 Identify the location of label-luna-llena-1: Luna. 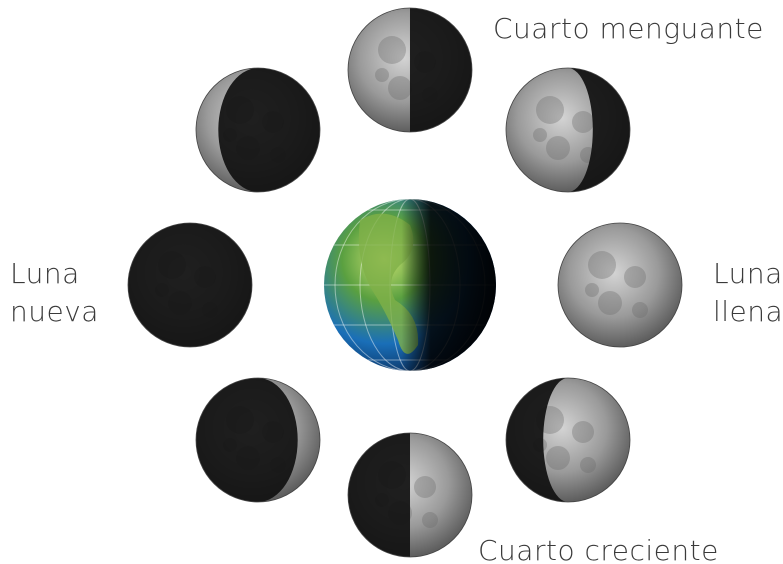
(748, 273).